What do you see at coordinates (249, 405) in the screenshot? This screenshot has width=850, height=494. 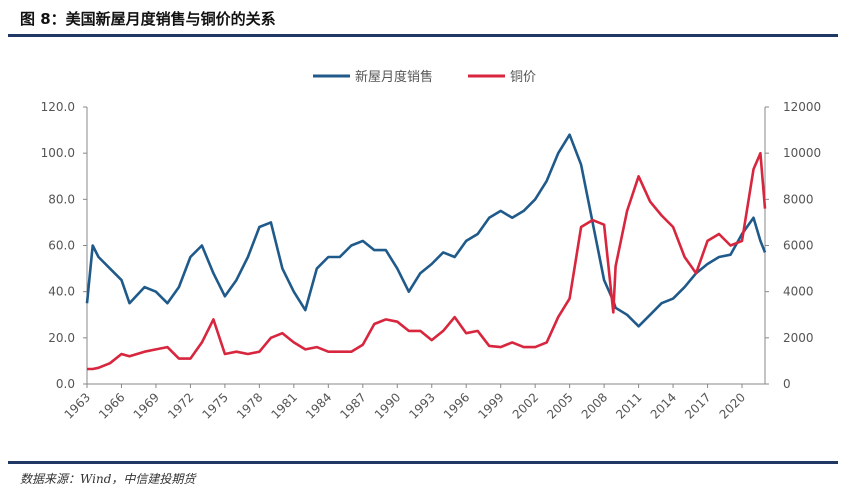 I see `x-tick-label: 1978` at bounding box center [249, 405].